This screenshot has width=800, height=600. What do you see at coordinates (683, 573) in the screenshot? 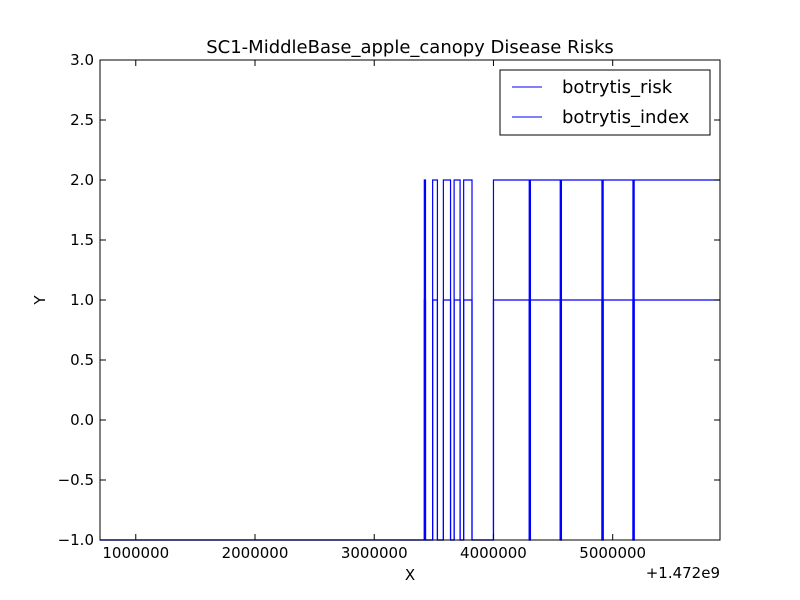
I see `x-offset-label: +1.472e9` at bounding box center [683, 573].